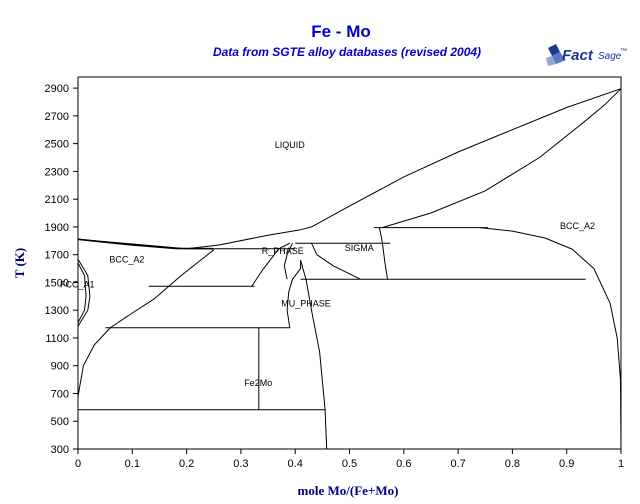  I want to click on phase-label: LIQUID, so click(290, 145).